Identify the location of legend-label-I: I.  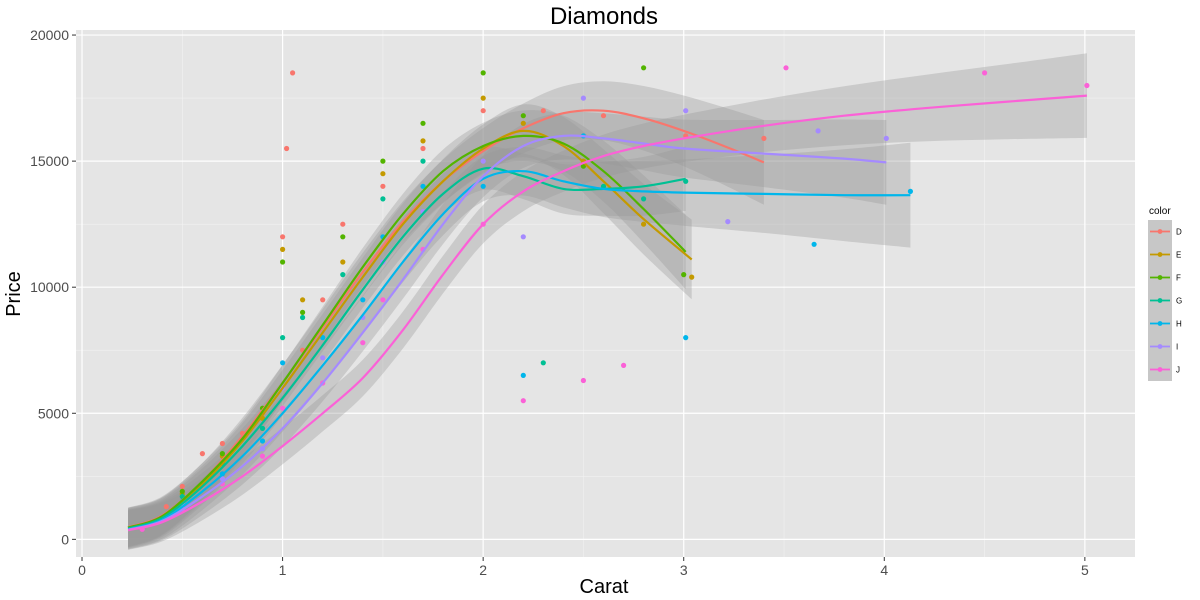
(1177, 347).